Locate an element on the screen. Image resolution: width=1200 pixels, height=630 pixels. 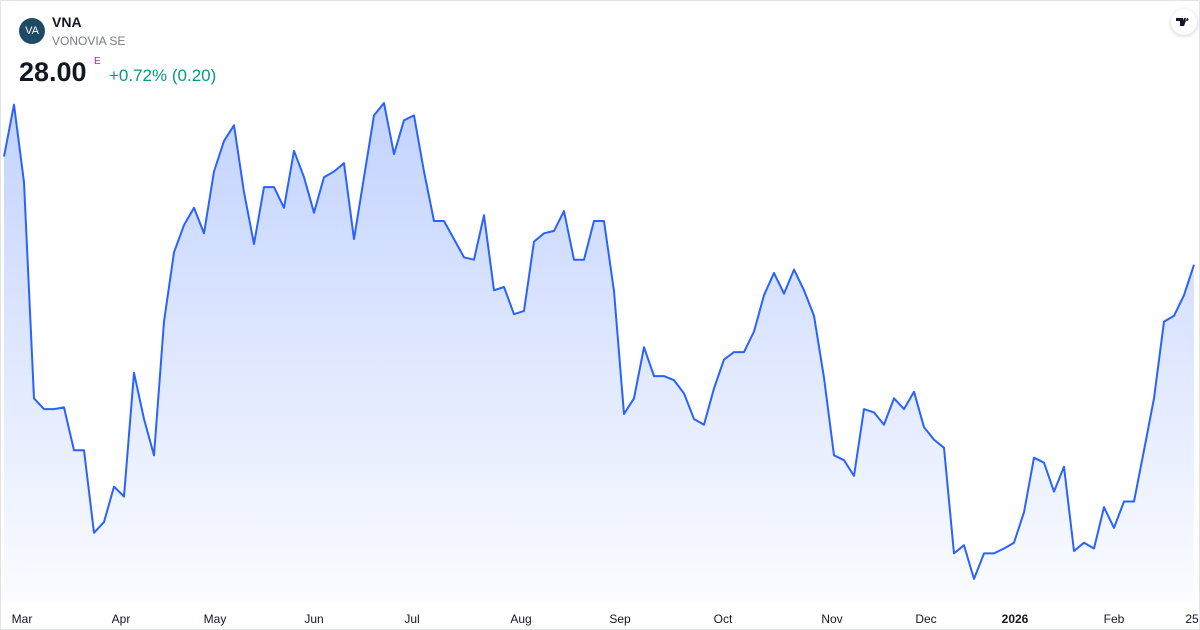
x-tick-label: Aug is located at coordinates (520, 619).